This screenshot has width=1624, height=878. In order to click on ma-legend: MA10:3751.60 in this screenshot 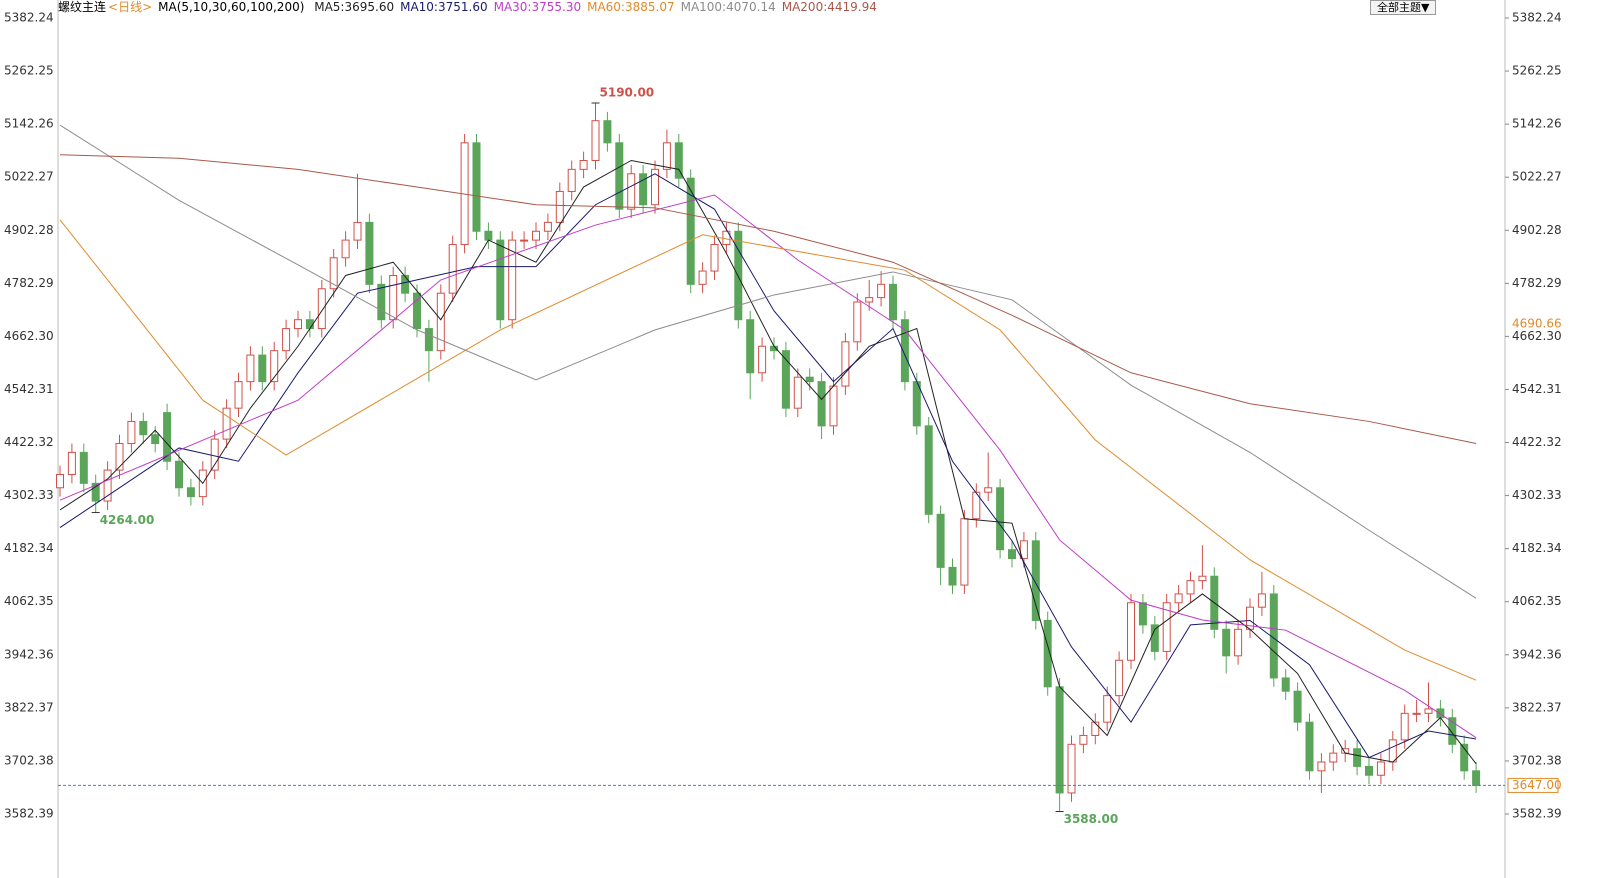, I will do `click(444, 7)`.